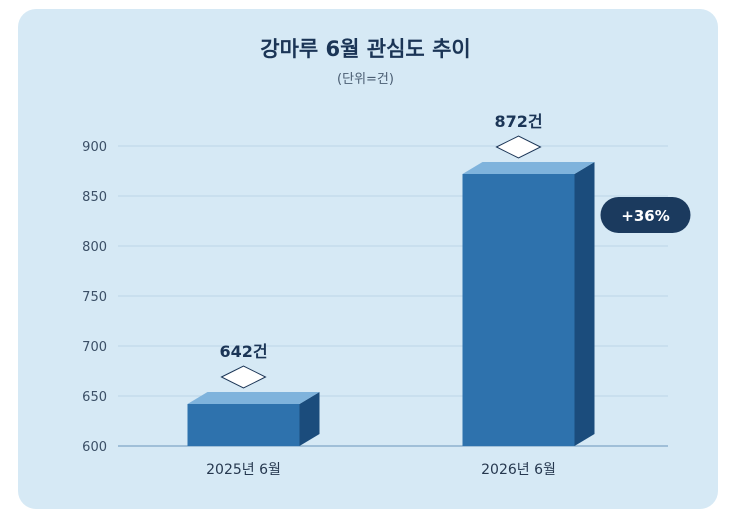  I want to click on change-badge-label: +36%, so click(645, 216).